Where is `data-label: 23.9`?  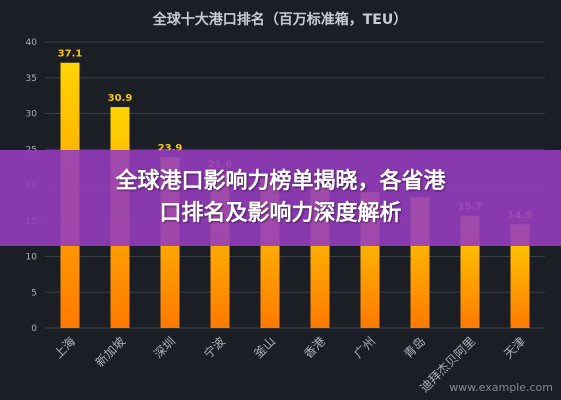 data-label: 23.9 is located at coordinates (170, 148).